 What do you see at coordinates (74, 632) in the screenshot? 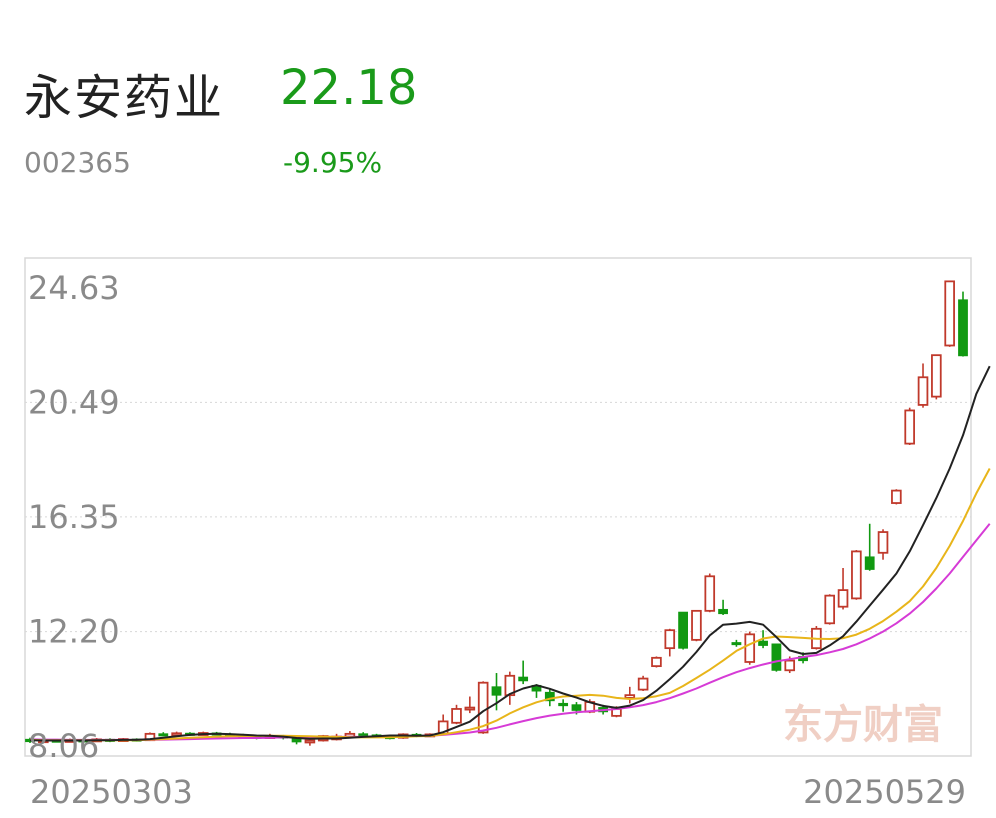
I see `y-tick-label: 12.20` at bounding box center [74, 632].